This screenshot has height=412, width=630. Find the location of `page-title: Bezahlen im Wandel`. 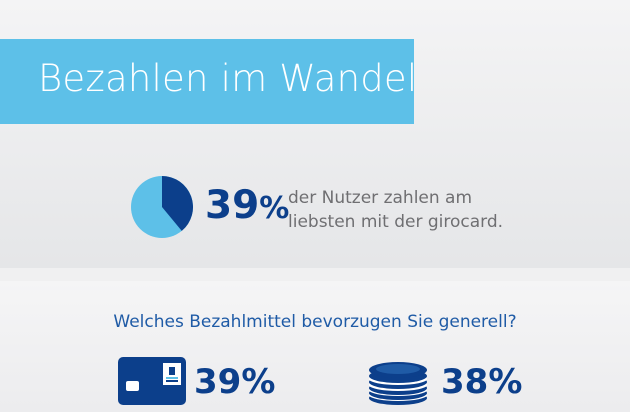

page-title: Bezahlen im Wandel is located at coordinates (228, 78).